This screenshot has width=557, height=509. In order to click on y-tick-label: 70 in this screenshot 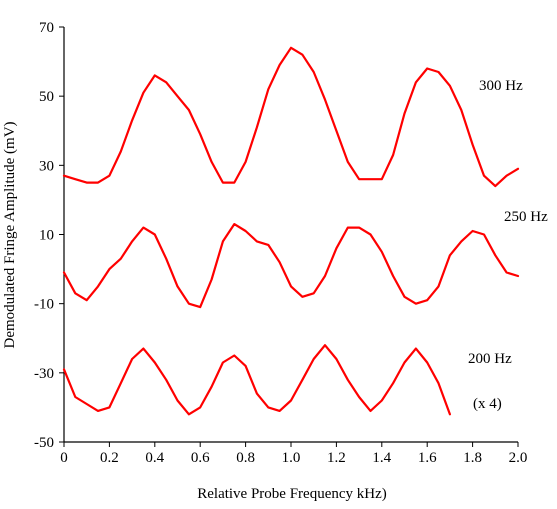, I will do `click(46, 28)`.